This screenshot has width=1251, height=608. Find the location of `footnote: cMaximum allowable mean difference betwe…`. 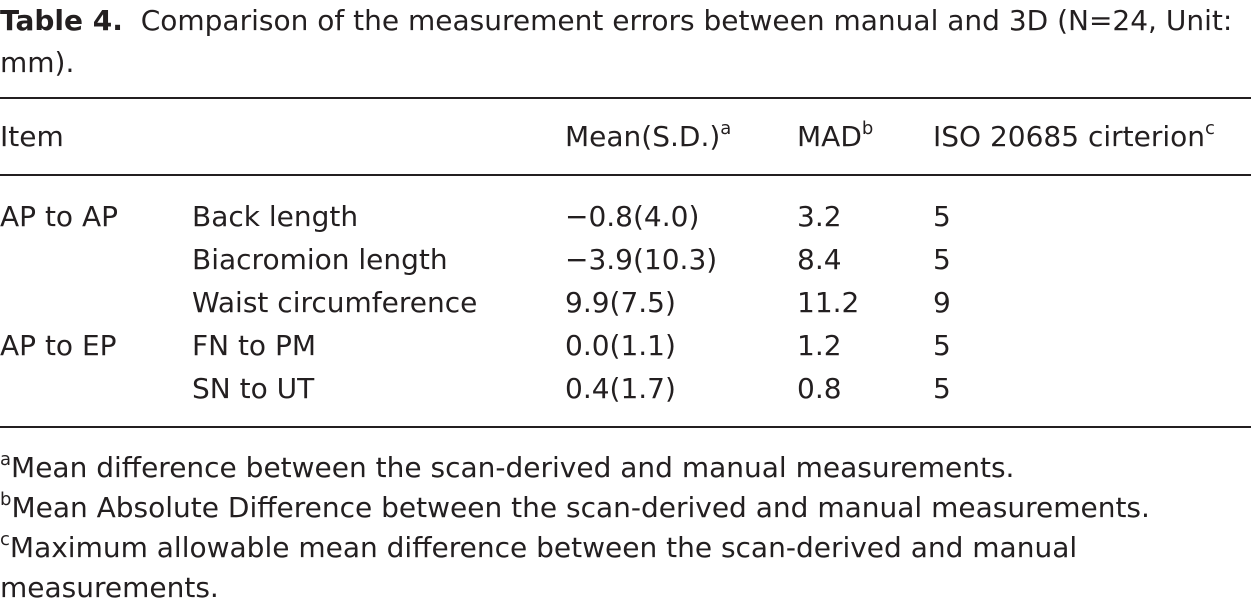

footnote: cMaximum allowable mean difference betwe… is located at coordinates (590, 568).